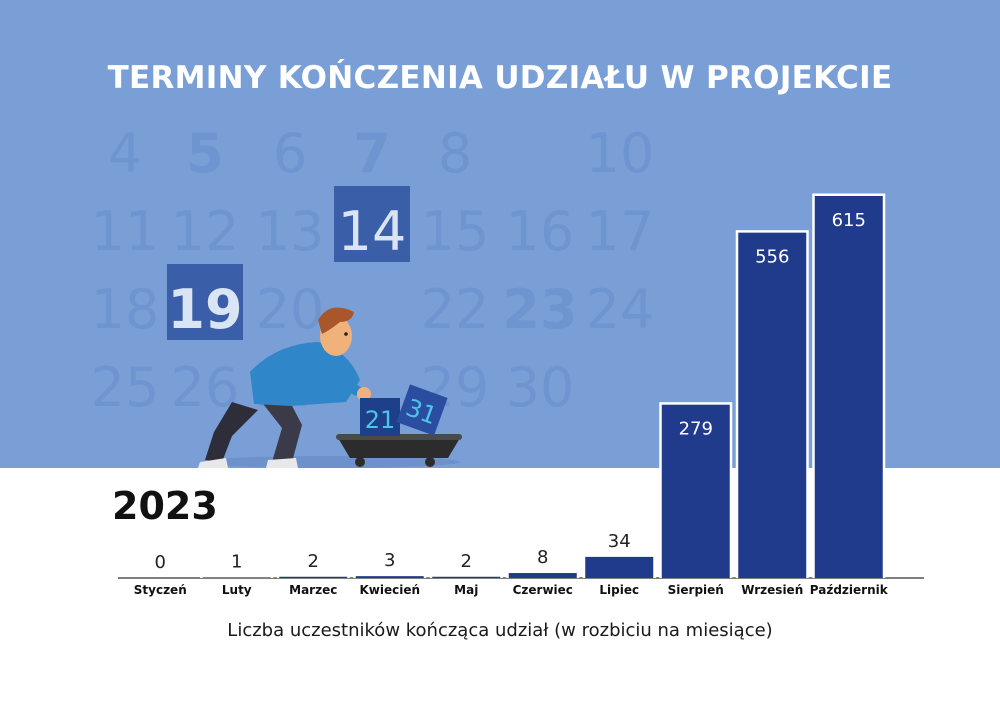 The width and height of the screenshot is (1000, 707). What do you see at coordinates (696, 429) in the screenshot?
I see `data-label: 279` at bounding box center [696, 429].